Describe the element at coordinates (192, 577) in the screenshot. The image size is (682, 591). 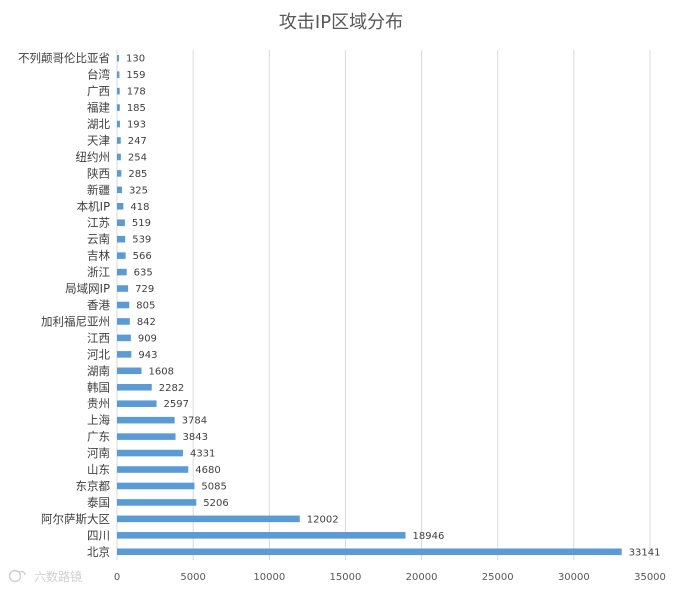
I see `x-tick-label: 5000` at that location.